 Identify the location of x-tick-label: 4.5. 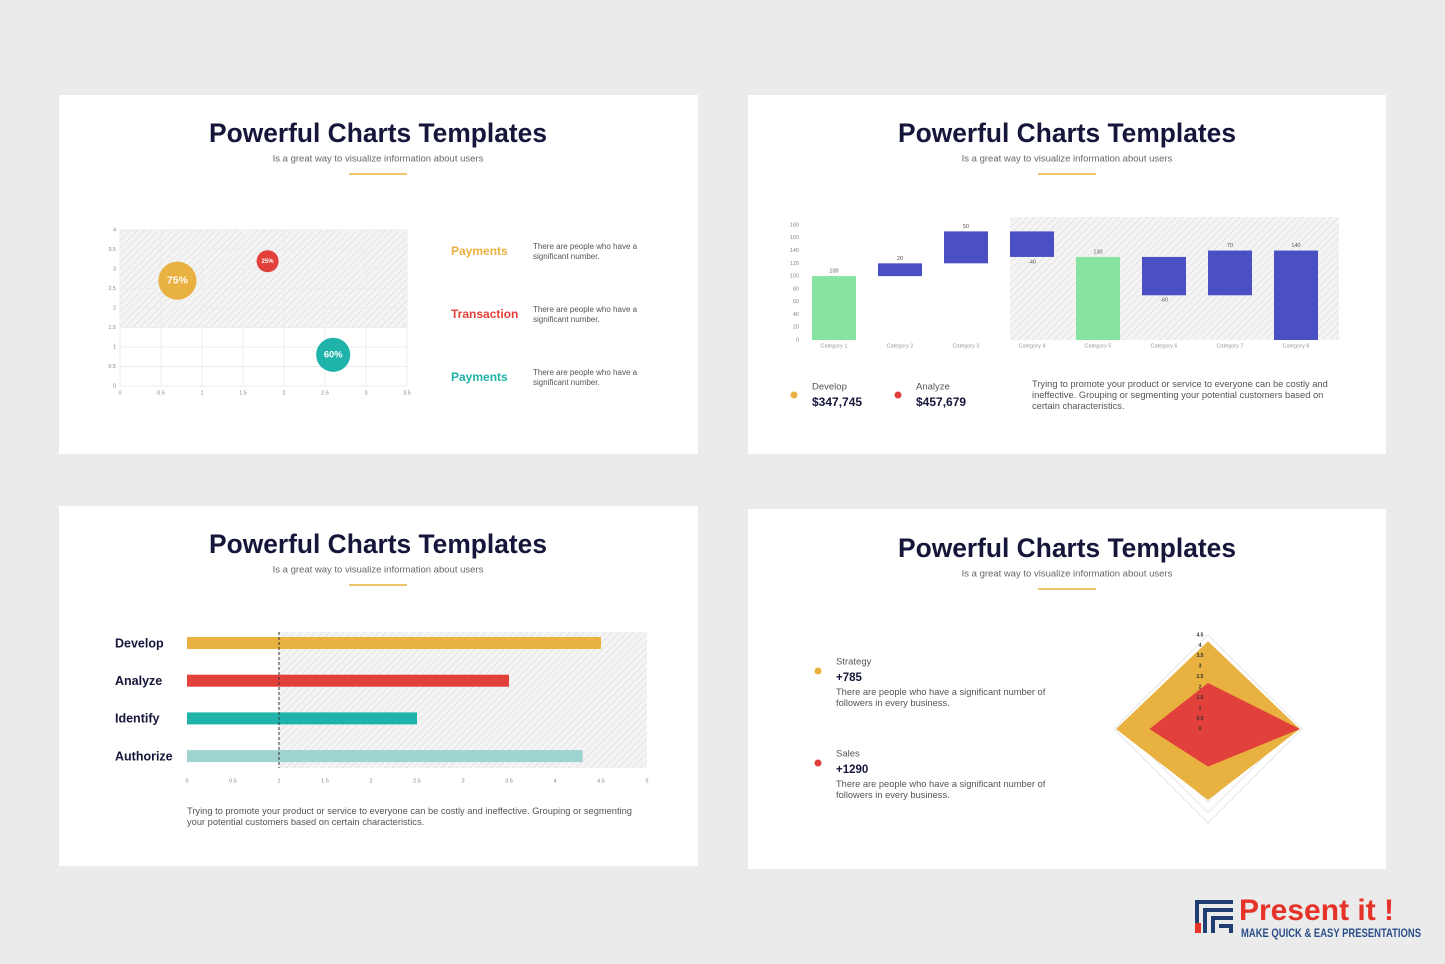
(601, 781).